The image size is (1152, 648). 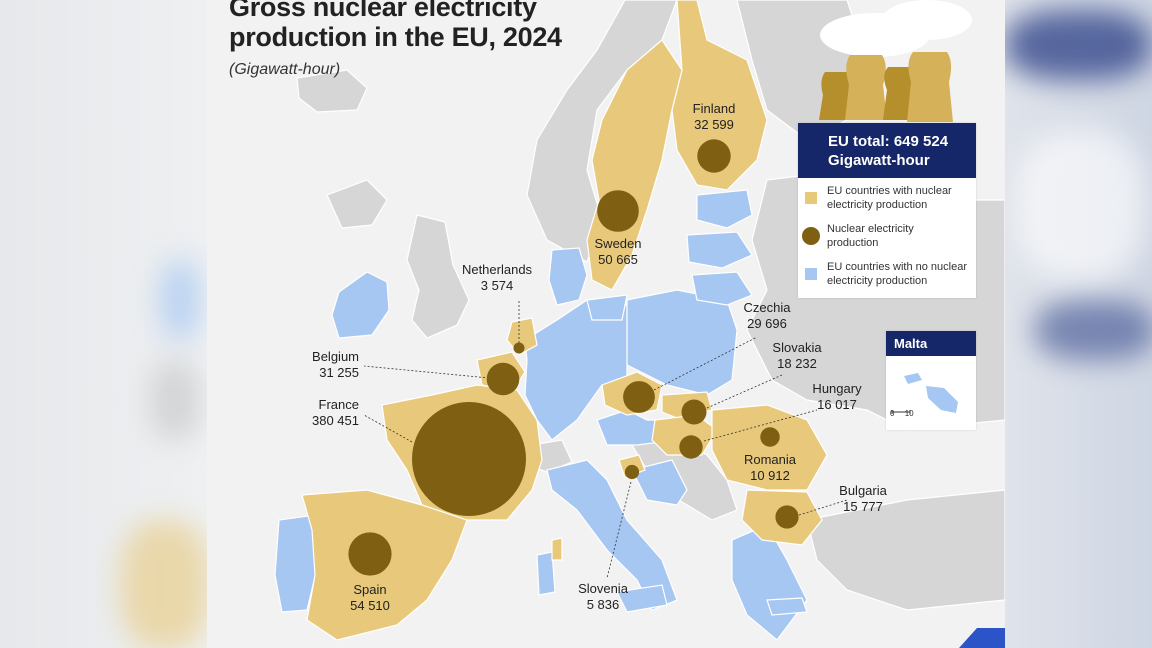 What do you see at coordinates (438, 276) in the screenshot?
I see `great-britain-shape` at bounding box center [438, 276].